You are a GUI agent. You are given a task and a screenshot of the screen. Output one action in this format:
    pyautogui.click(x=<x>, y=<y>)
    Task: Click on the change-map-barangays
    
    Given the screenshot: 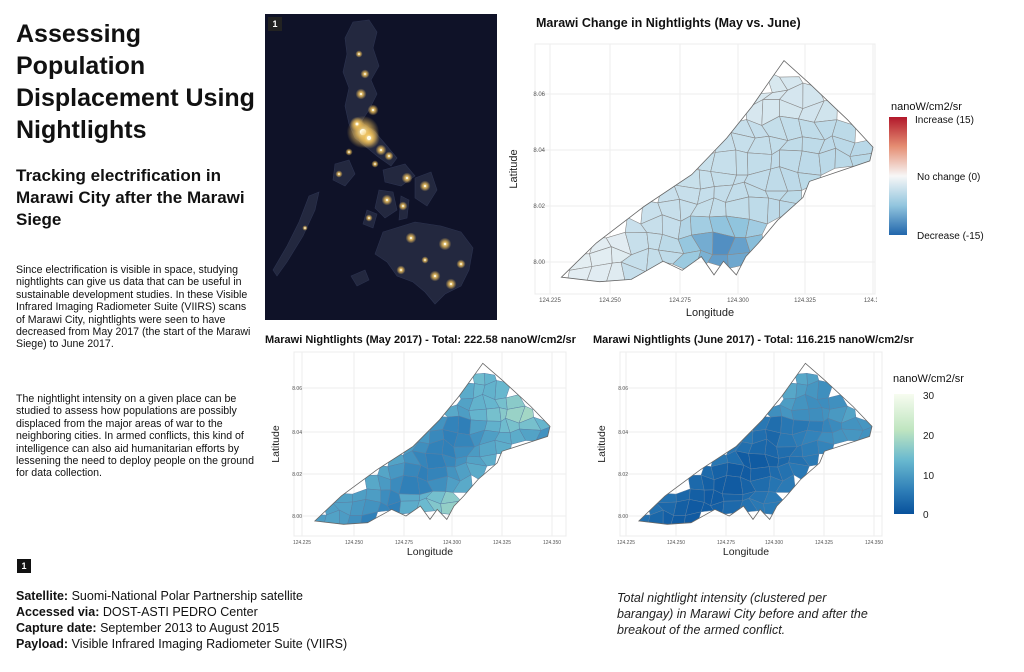 What is the action you would take?
    pyautogui.click(x=717, y=171)
    